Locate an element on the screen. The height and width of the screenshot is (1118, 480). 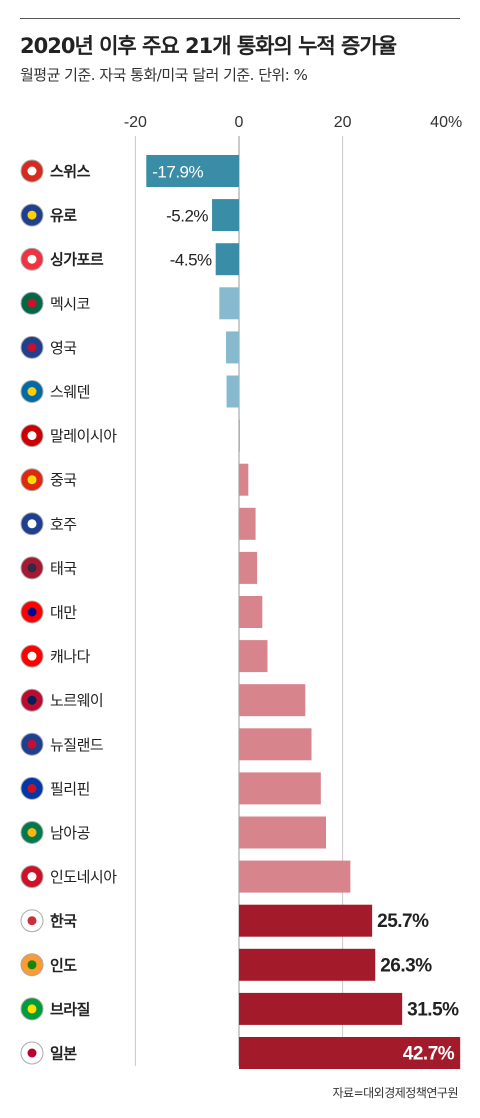
category-label: 필리핀 is located at coordinates (70, 789).